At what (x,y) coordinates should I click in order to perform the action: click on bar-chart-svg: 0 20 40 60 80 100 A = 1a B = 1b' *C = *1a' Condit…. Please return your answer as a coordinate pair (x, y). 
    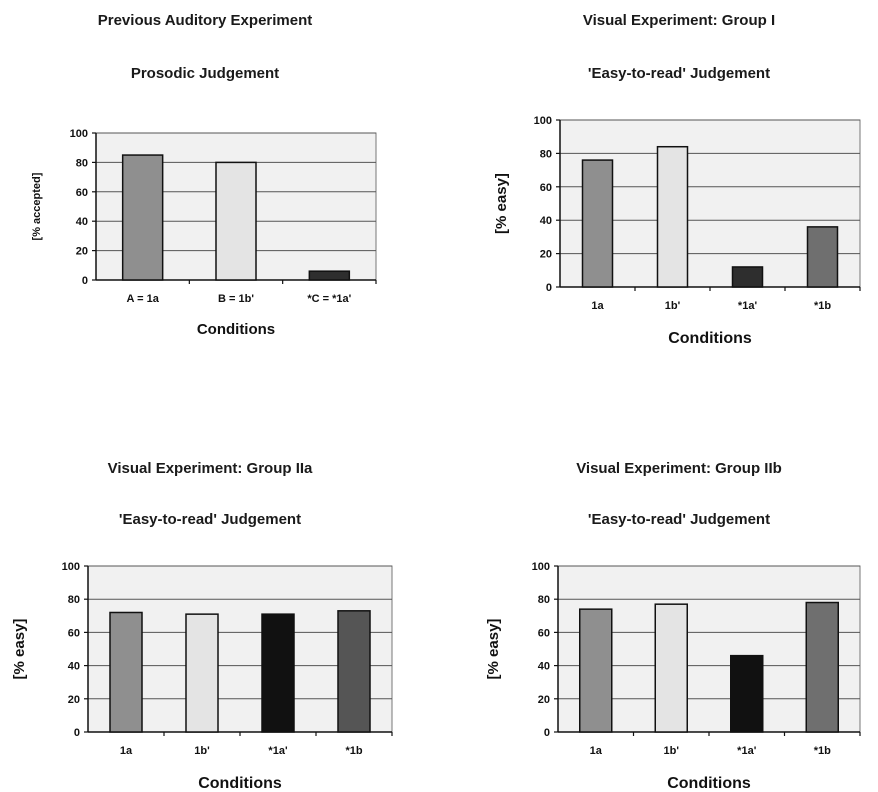
    Looking at the image, I should click on (204, 233).